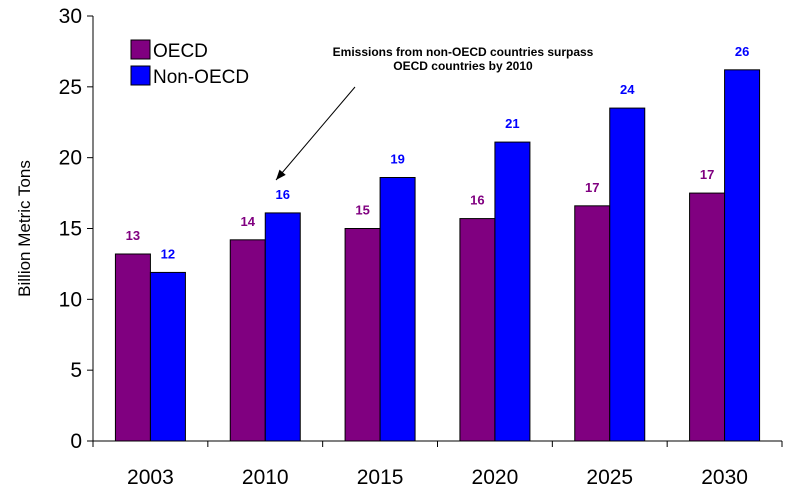  Describe the element at coordinates (247, 340) in the screenshot. I see `bar-oecd-2010` at that location.